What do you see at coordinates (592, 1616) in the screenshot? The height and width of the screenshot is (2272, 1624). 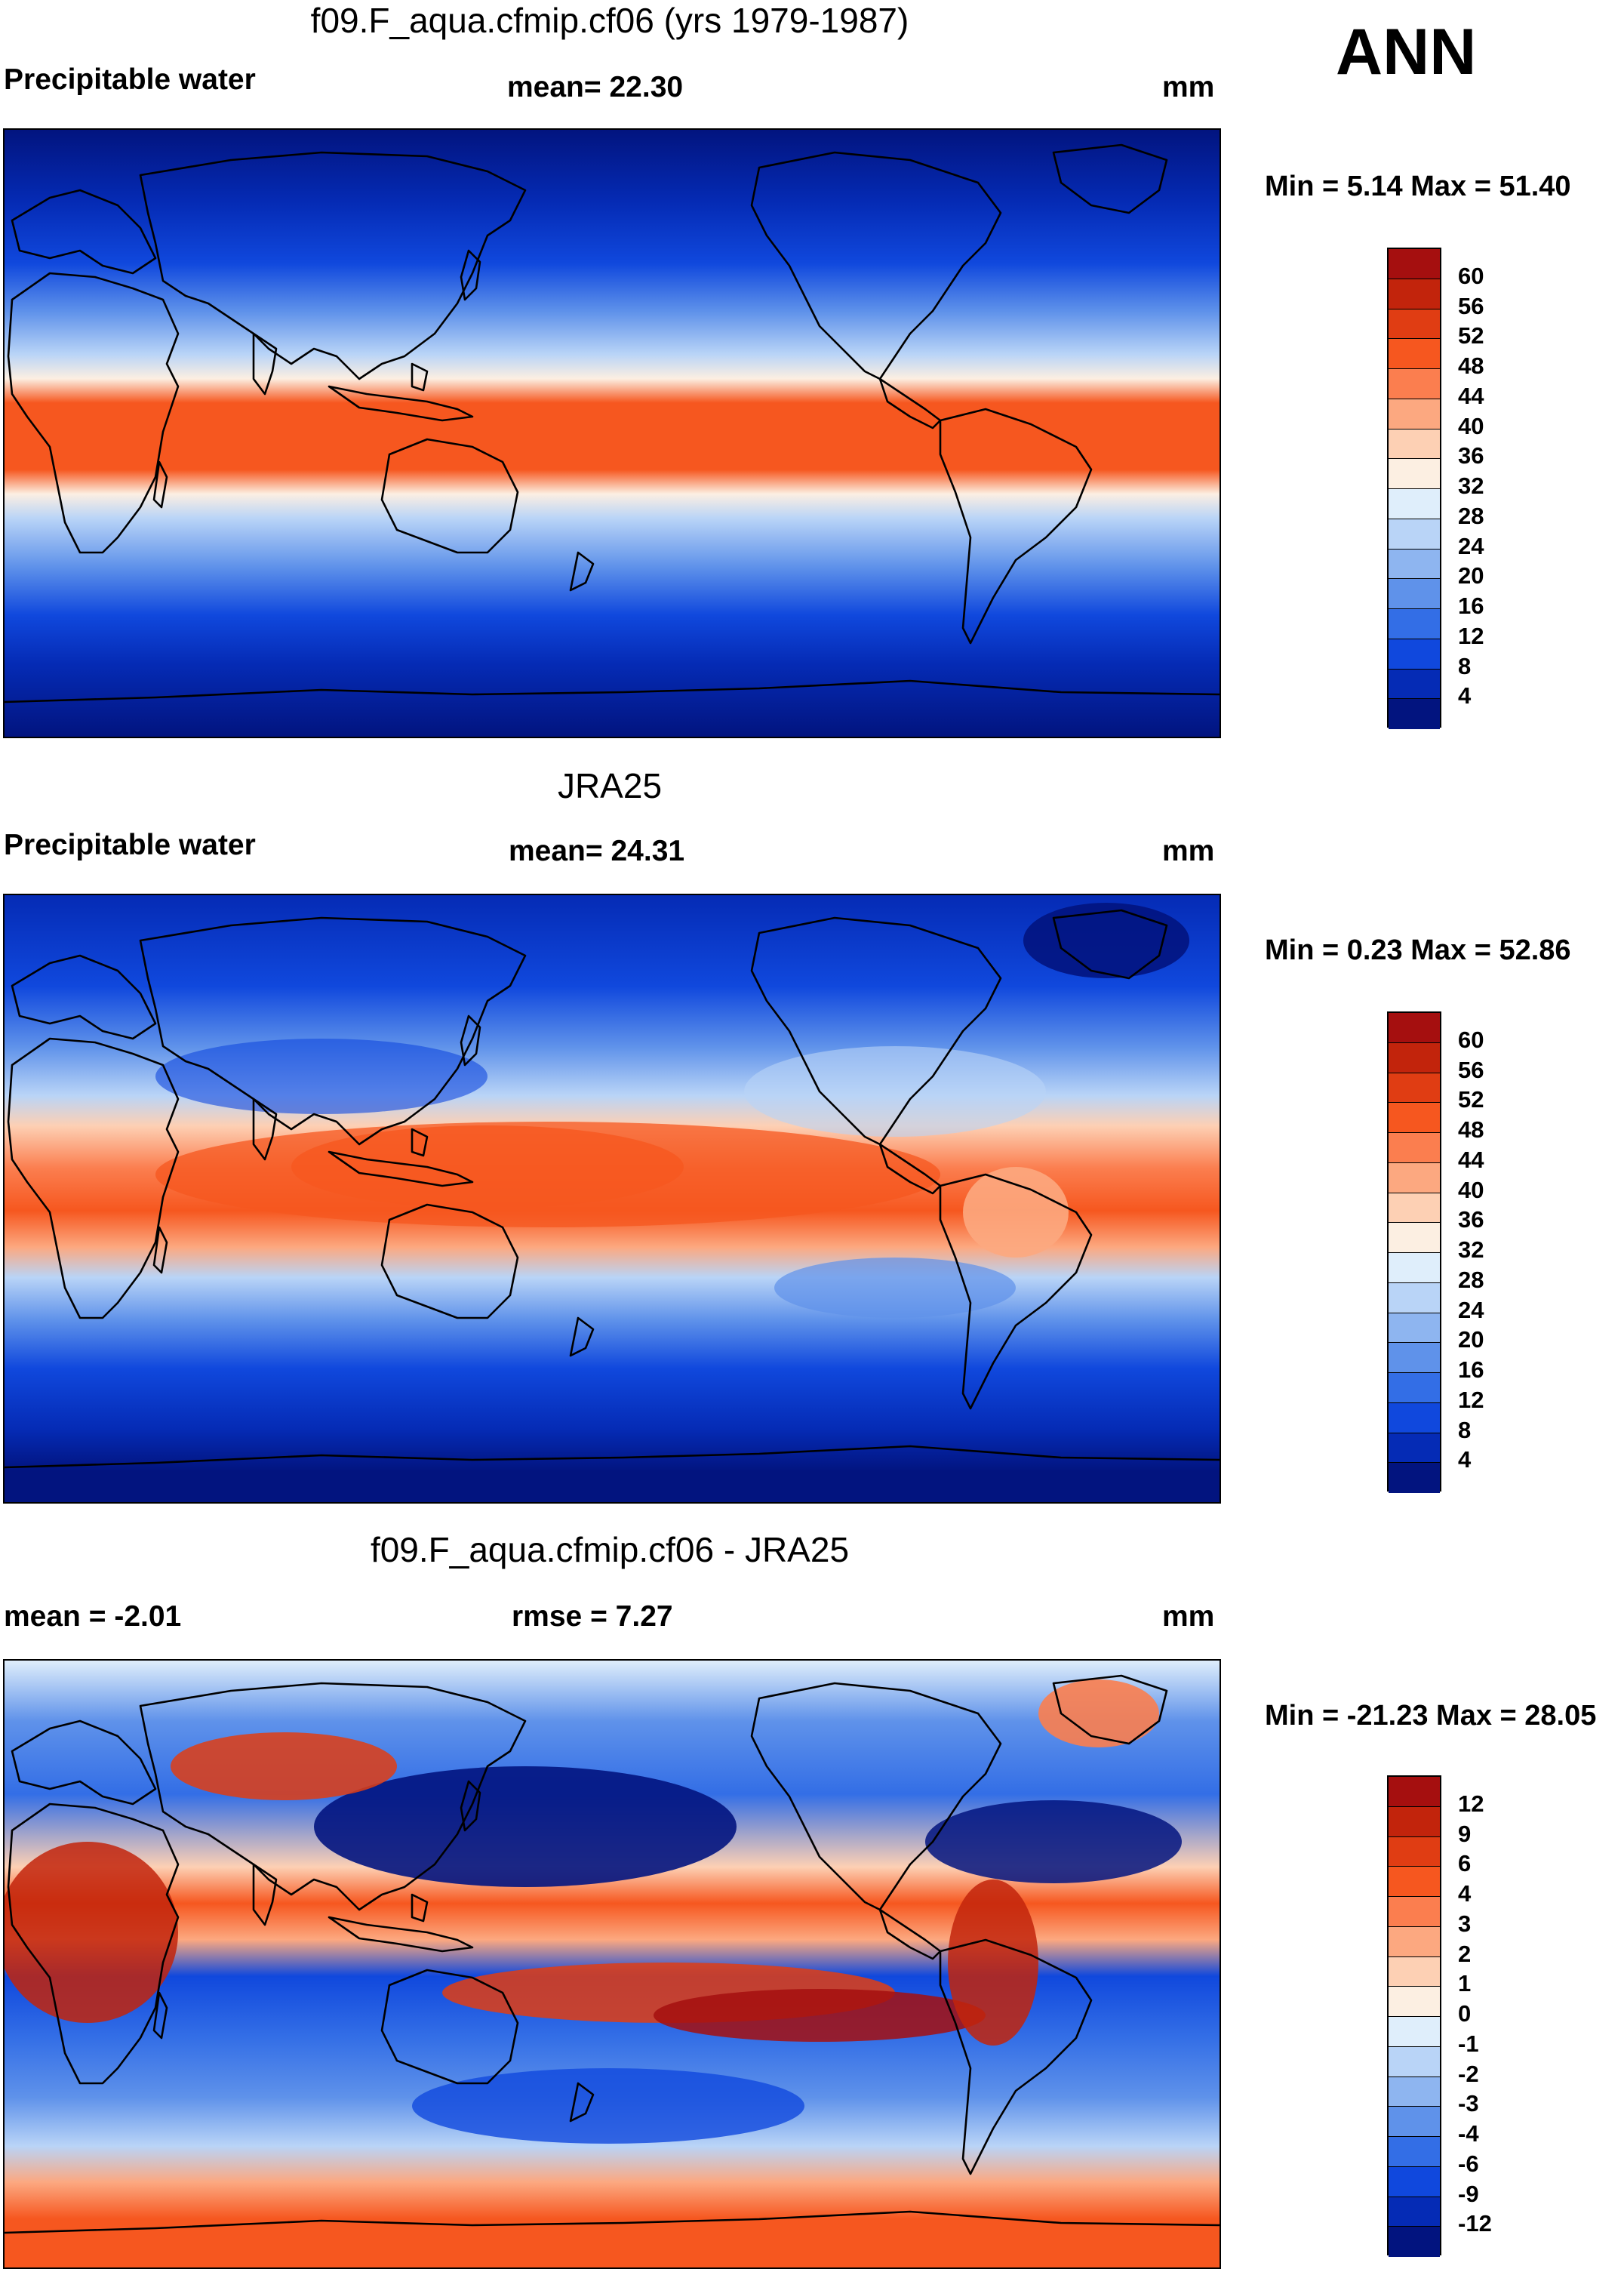 I see `rmse-label: rmse = 7.27` at bounding box center [592, 1616].